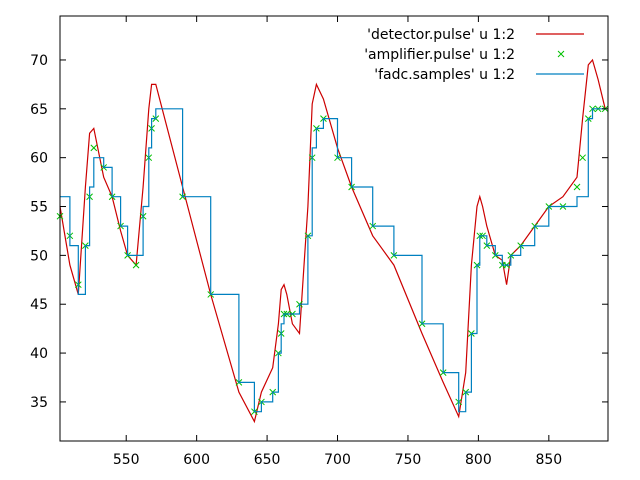  What do you see at coordinates (39, 159) in the screenshot?
I see `y-tick-label: 60` at bounding box center [39, 159].